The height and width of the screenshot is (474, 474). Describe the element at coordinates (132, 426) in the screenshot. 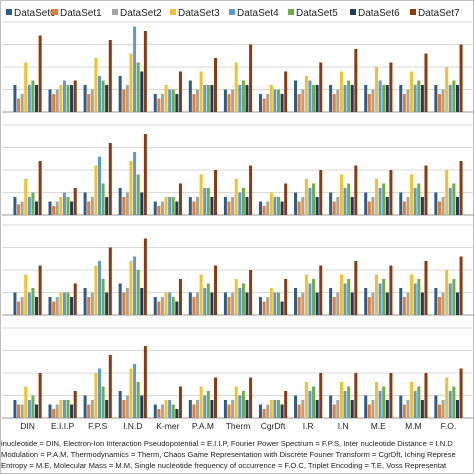

I see `category-label: I.N.D` at that location.